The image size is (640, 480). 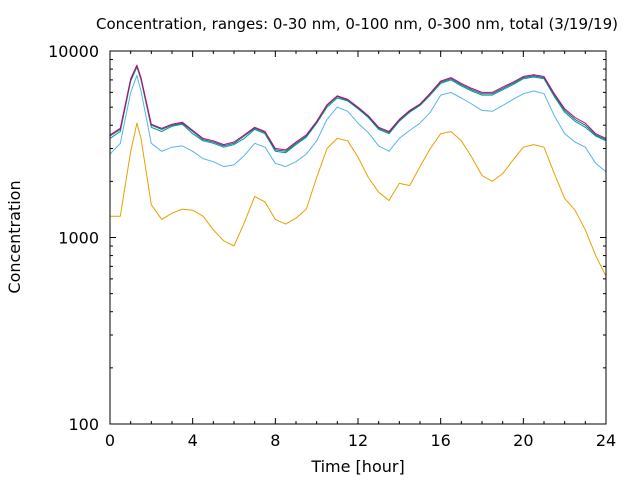 I want to click on x-tick-label: 24, so click(x=606, y=440).